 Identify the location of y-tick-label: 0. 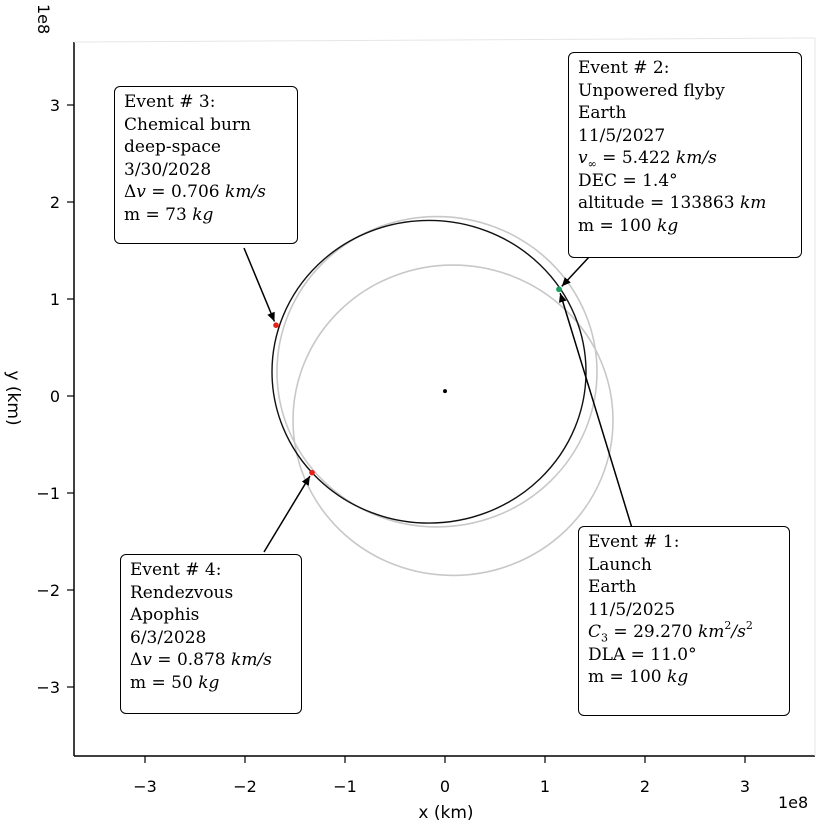
(55, 396).